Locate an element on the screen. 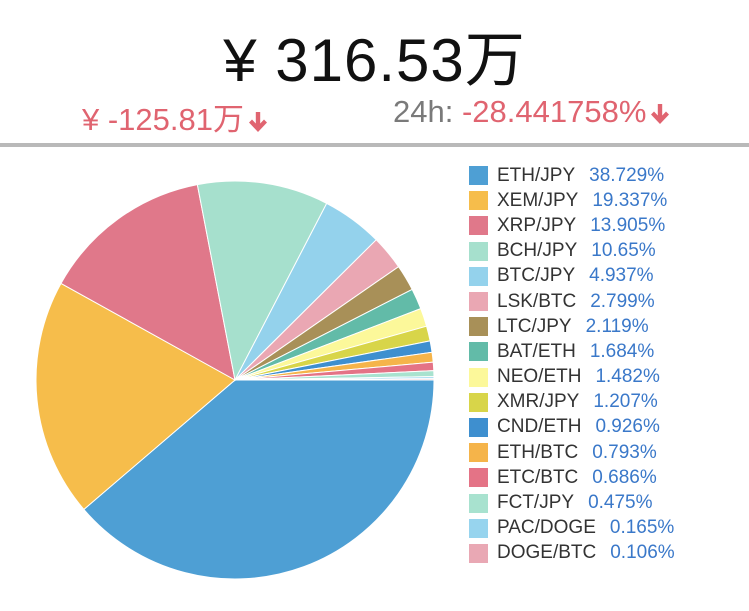 This screenshot has height=611, width=749. legend-label: CND/ETH is located at coordinates (539, 427).